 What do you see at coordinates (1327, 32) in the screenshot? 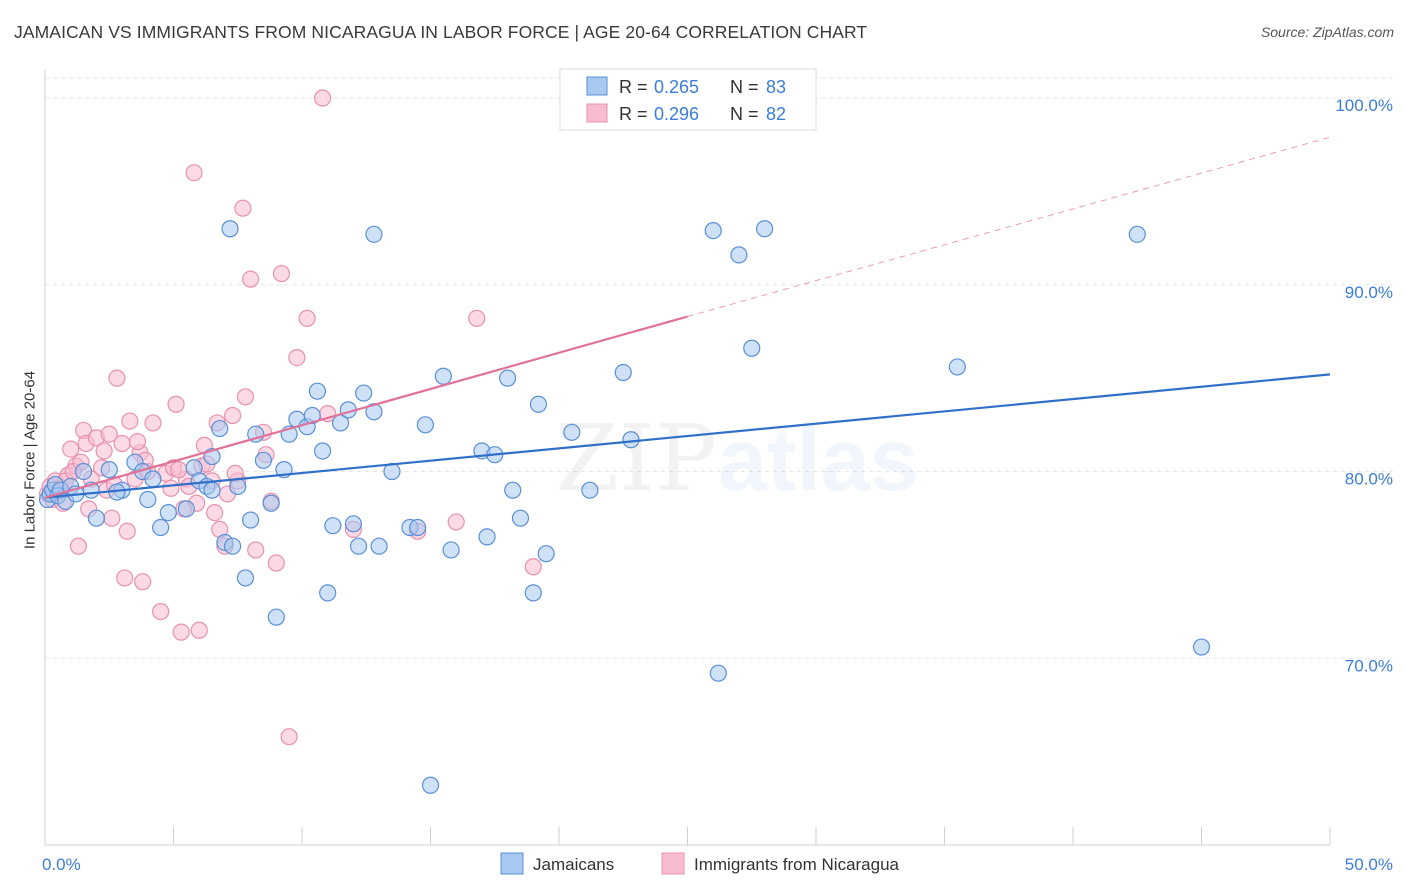
I see `source-label: Source: ZipAtlas.com` at bounding box center [1327, 32].